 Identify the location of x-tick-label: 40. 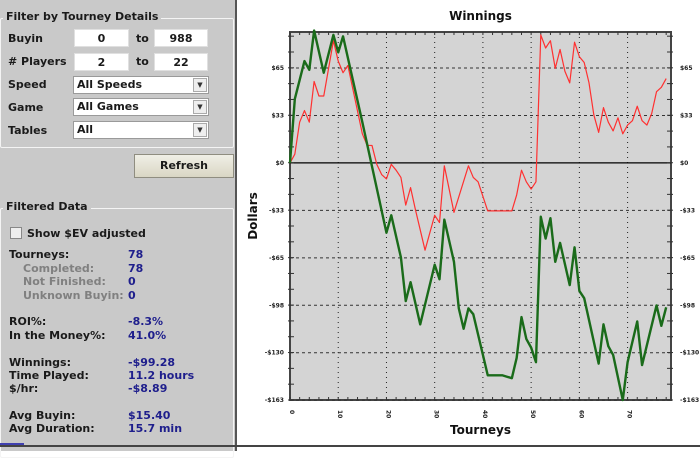
(484, 414).